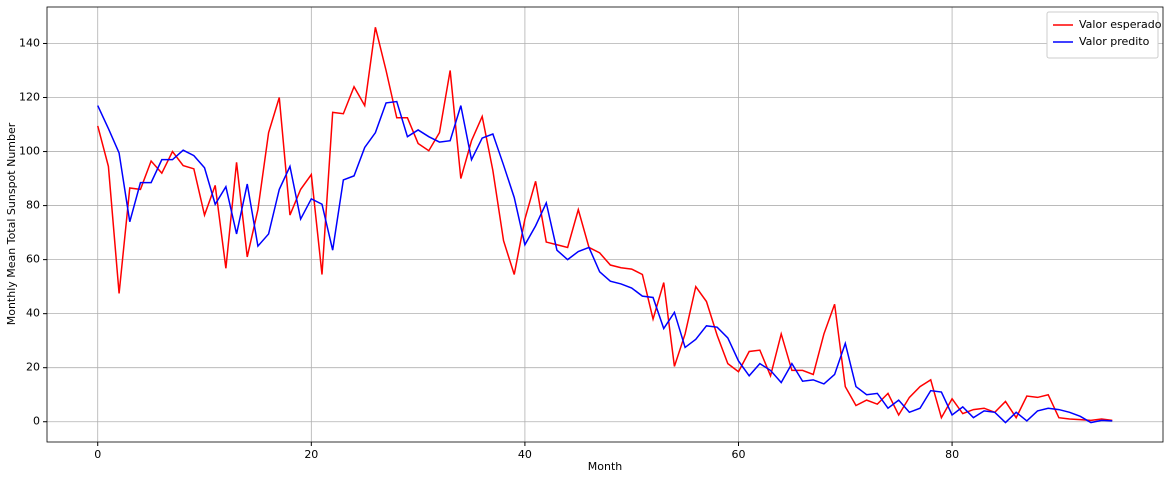 The width and height of the screenshot is (1170, 480). I want to click on y-tick-label: 80, so click(33, 205).